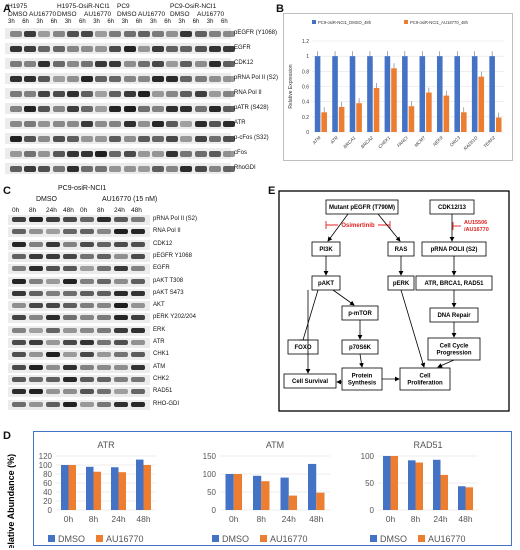  What do you see at coordinates (84, 210) in the screenshot?
I see `panel-c-time-label: 0h` at bounding box center [84, 210].